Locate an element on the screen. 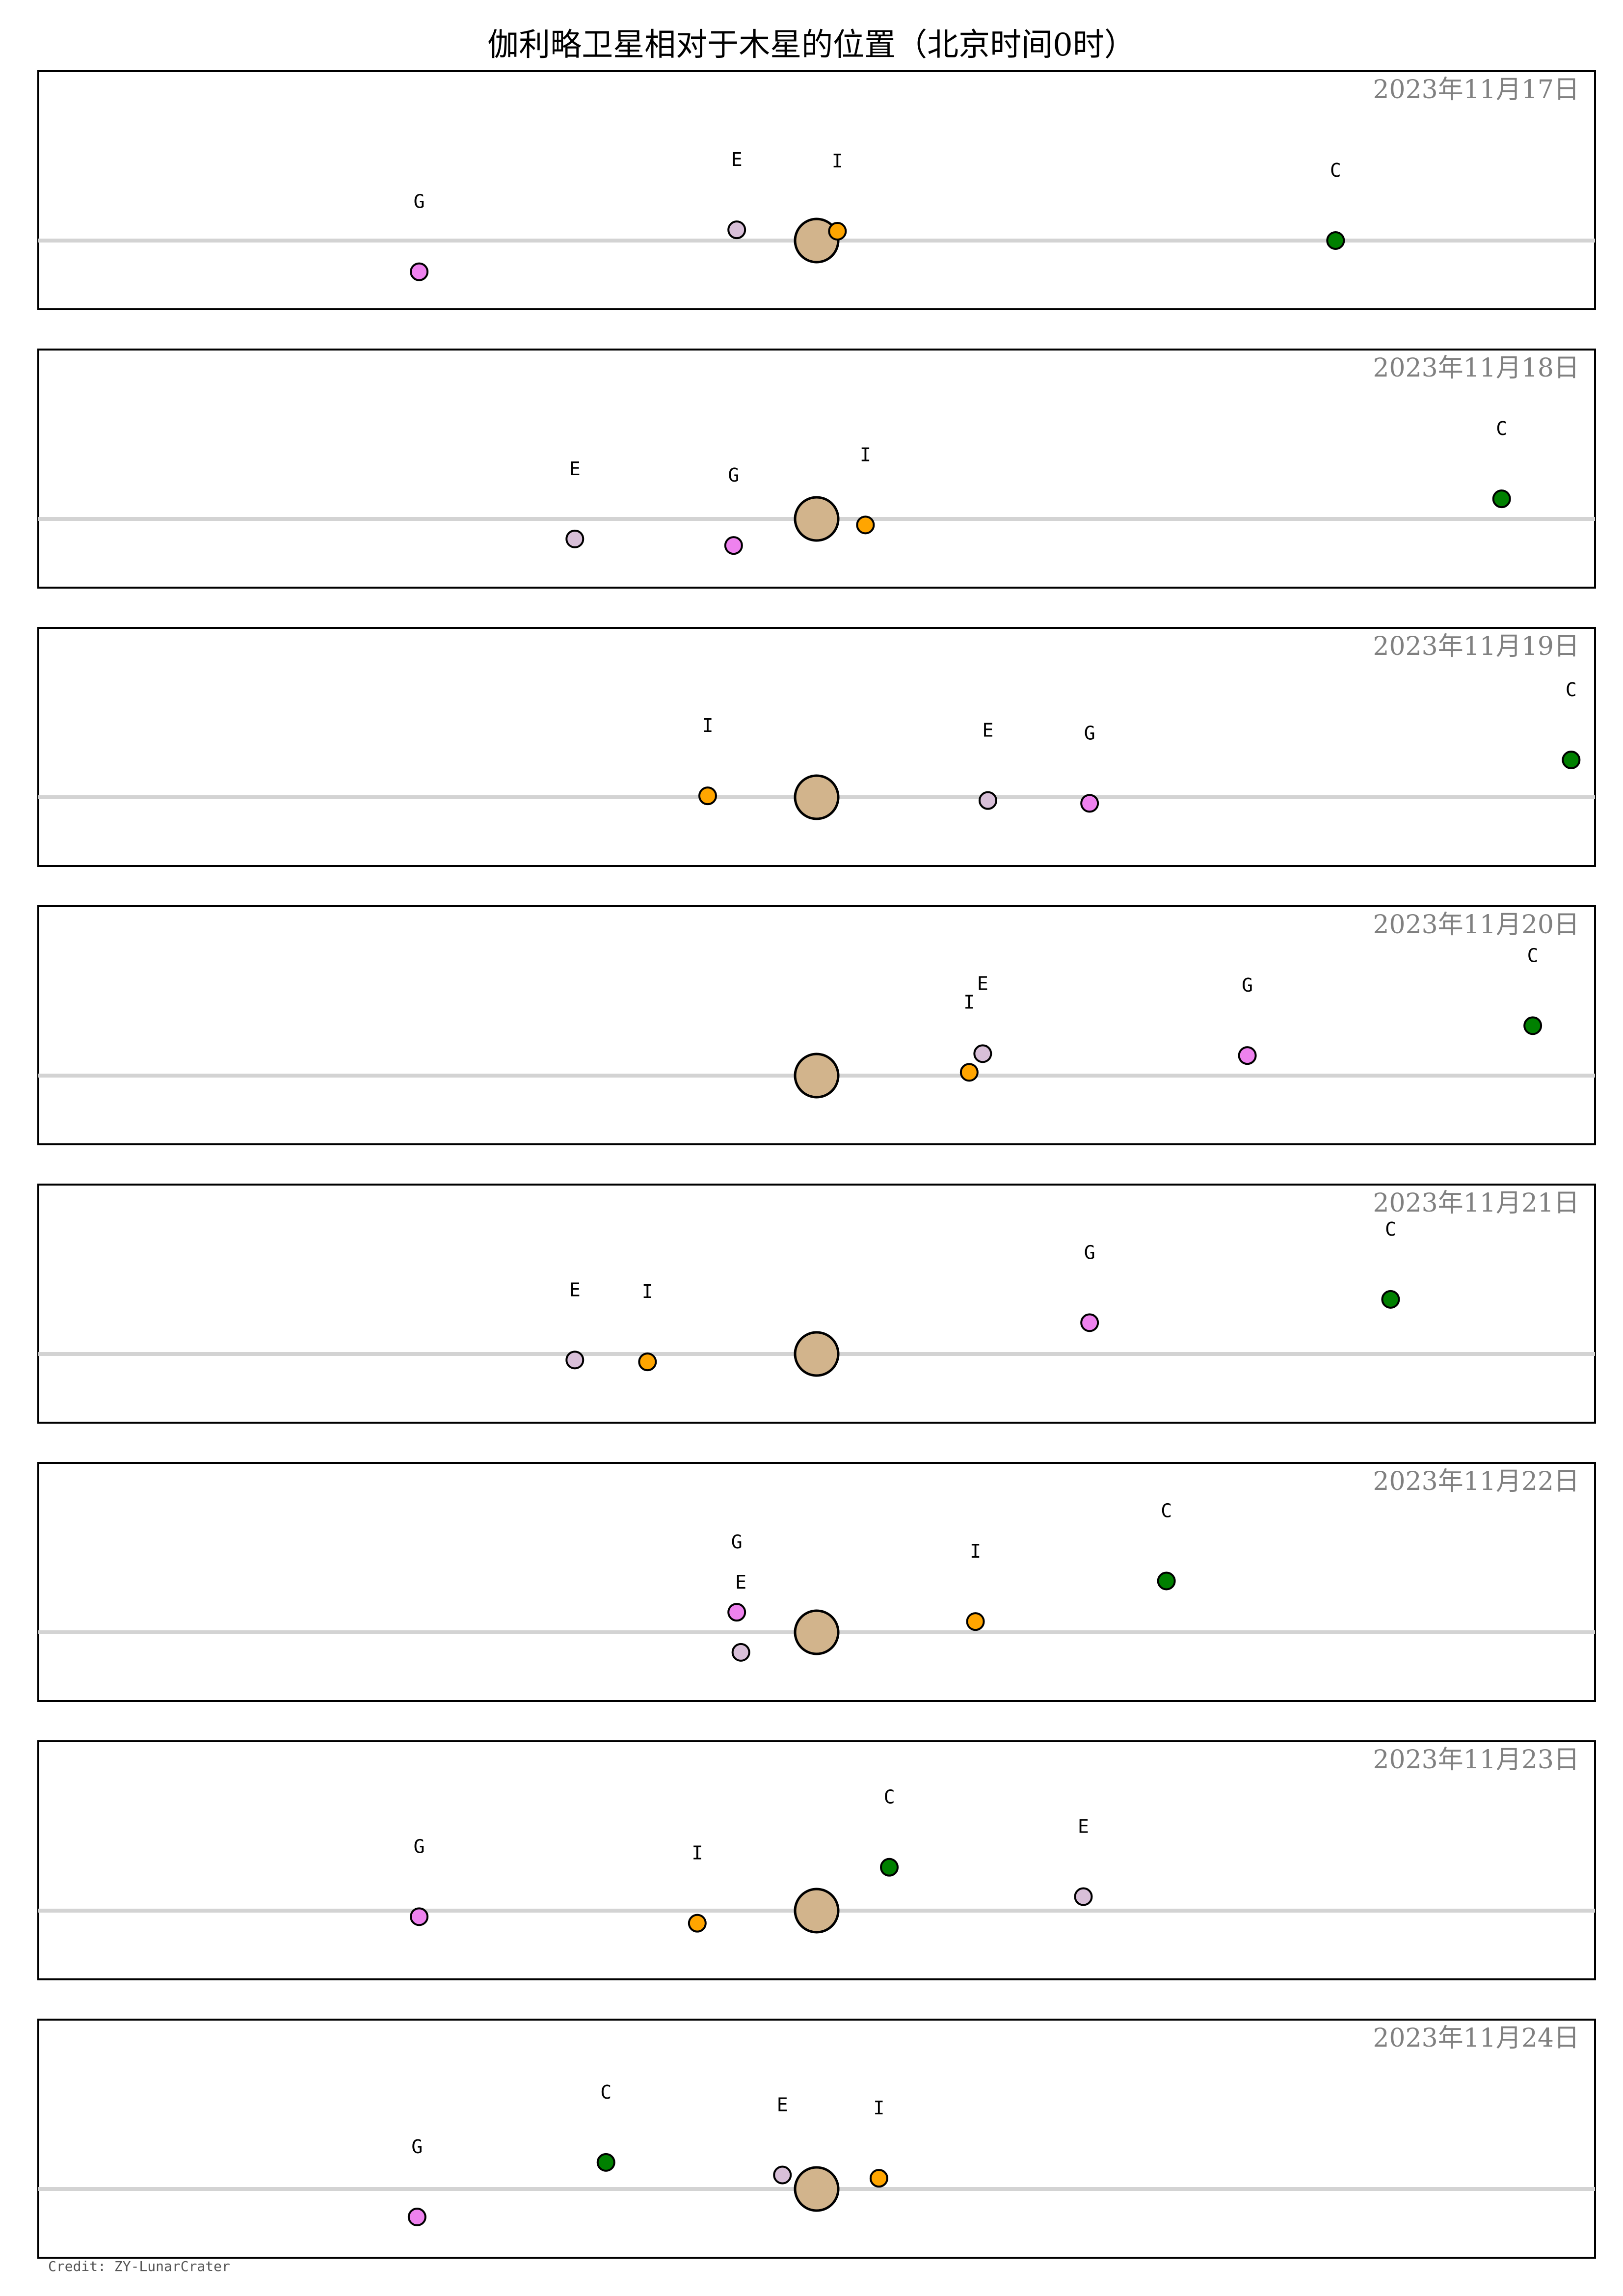  panel-5: 2023年11月21日 I E G C is located at coordinates (816, 1304).